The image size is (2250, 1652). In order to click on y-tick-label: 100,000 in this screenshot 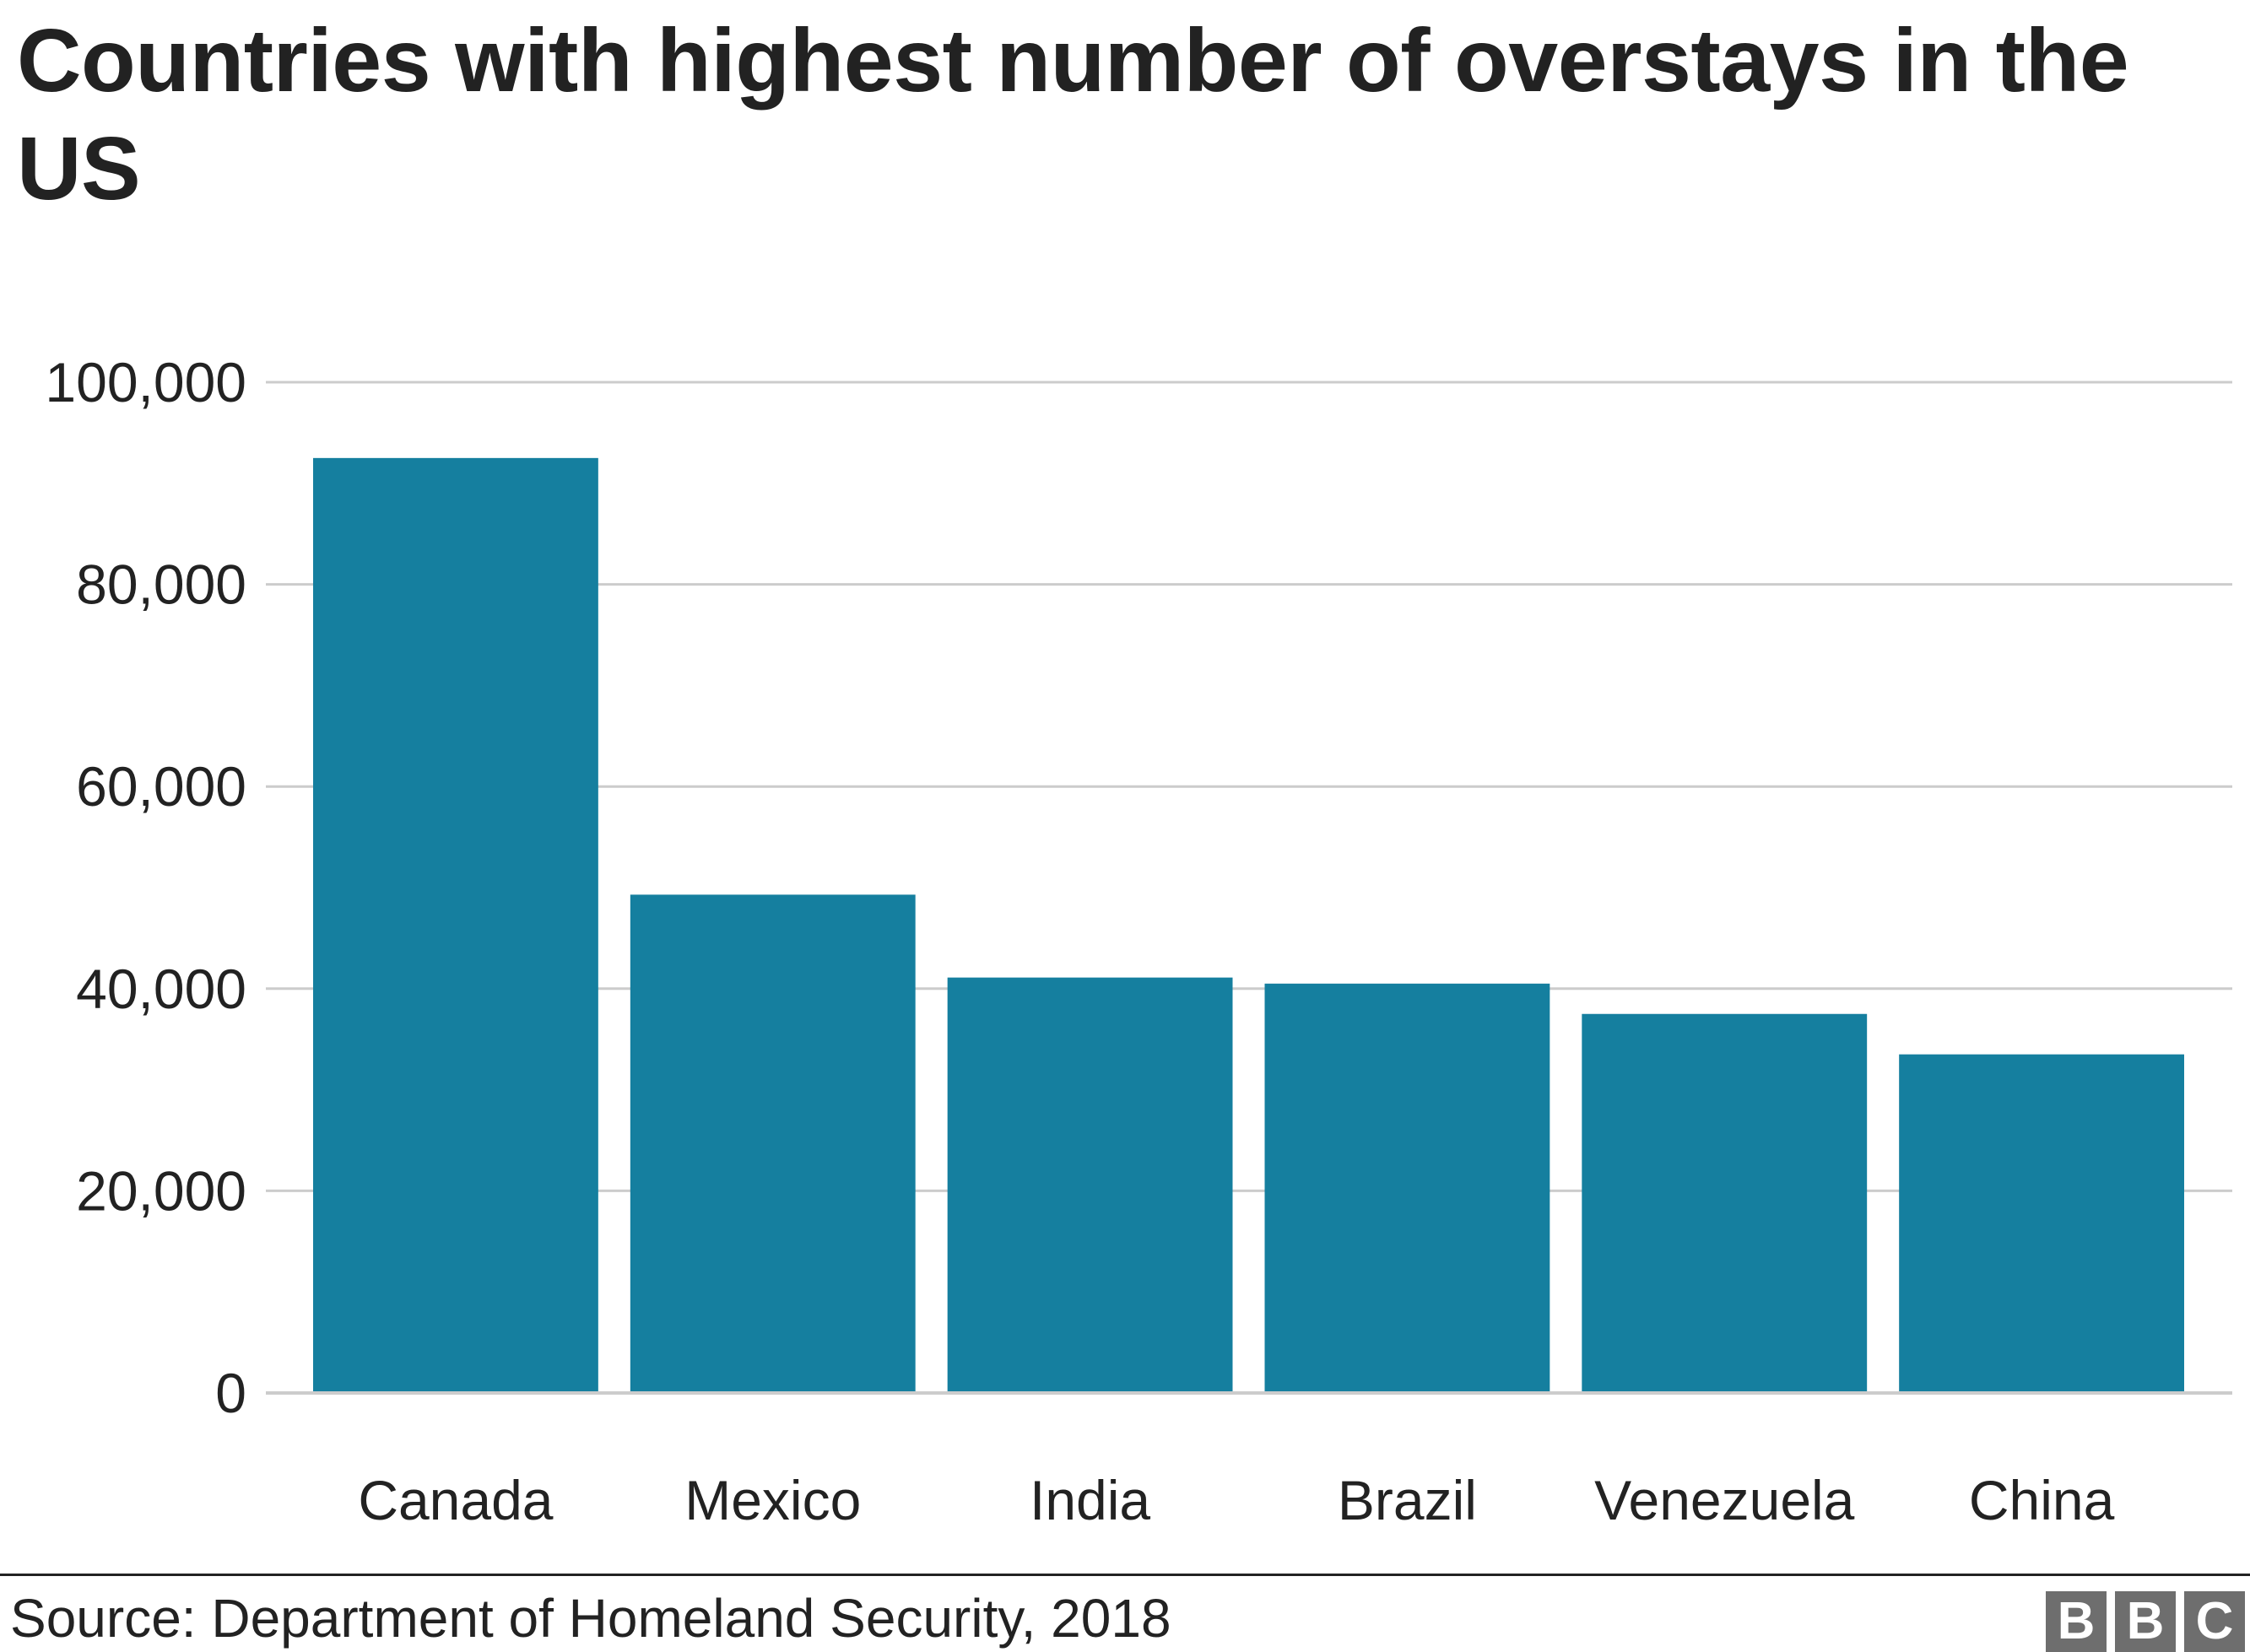, I will do `click(145, 382)`.